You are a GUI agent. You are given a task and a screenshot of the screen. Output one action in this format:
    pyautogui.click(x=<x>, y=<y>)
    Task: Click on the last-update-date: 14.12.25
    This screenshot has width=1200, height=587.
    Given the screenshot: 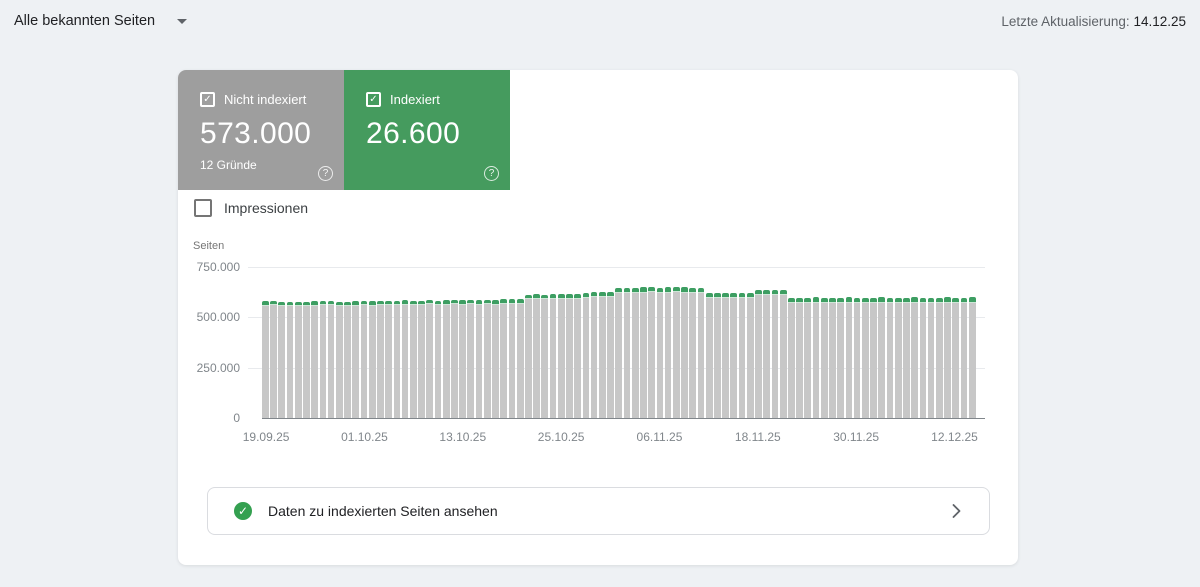 What is the action you would take?
    pyautogui.click(x=1159, y=21)
    